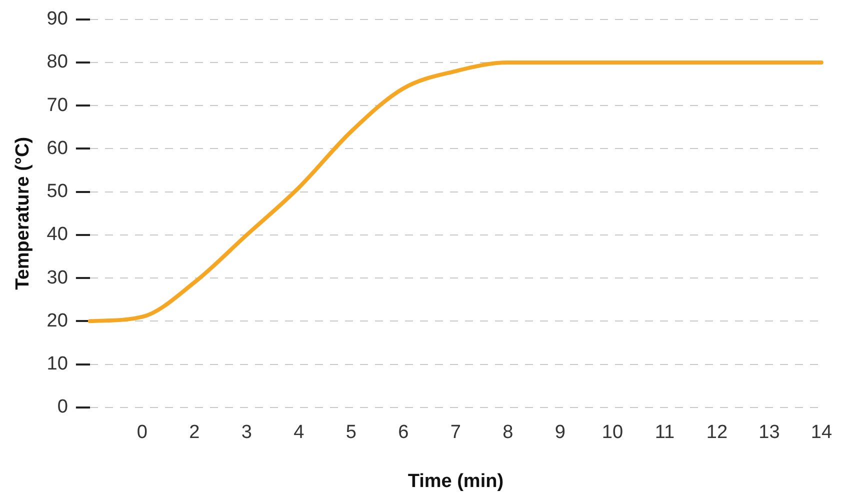  What do you see at coordinates (57, 277) in the screenshot?
I see `y-tick-label: 30` at bounding box center [57, 277].